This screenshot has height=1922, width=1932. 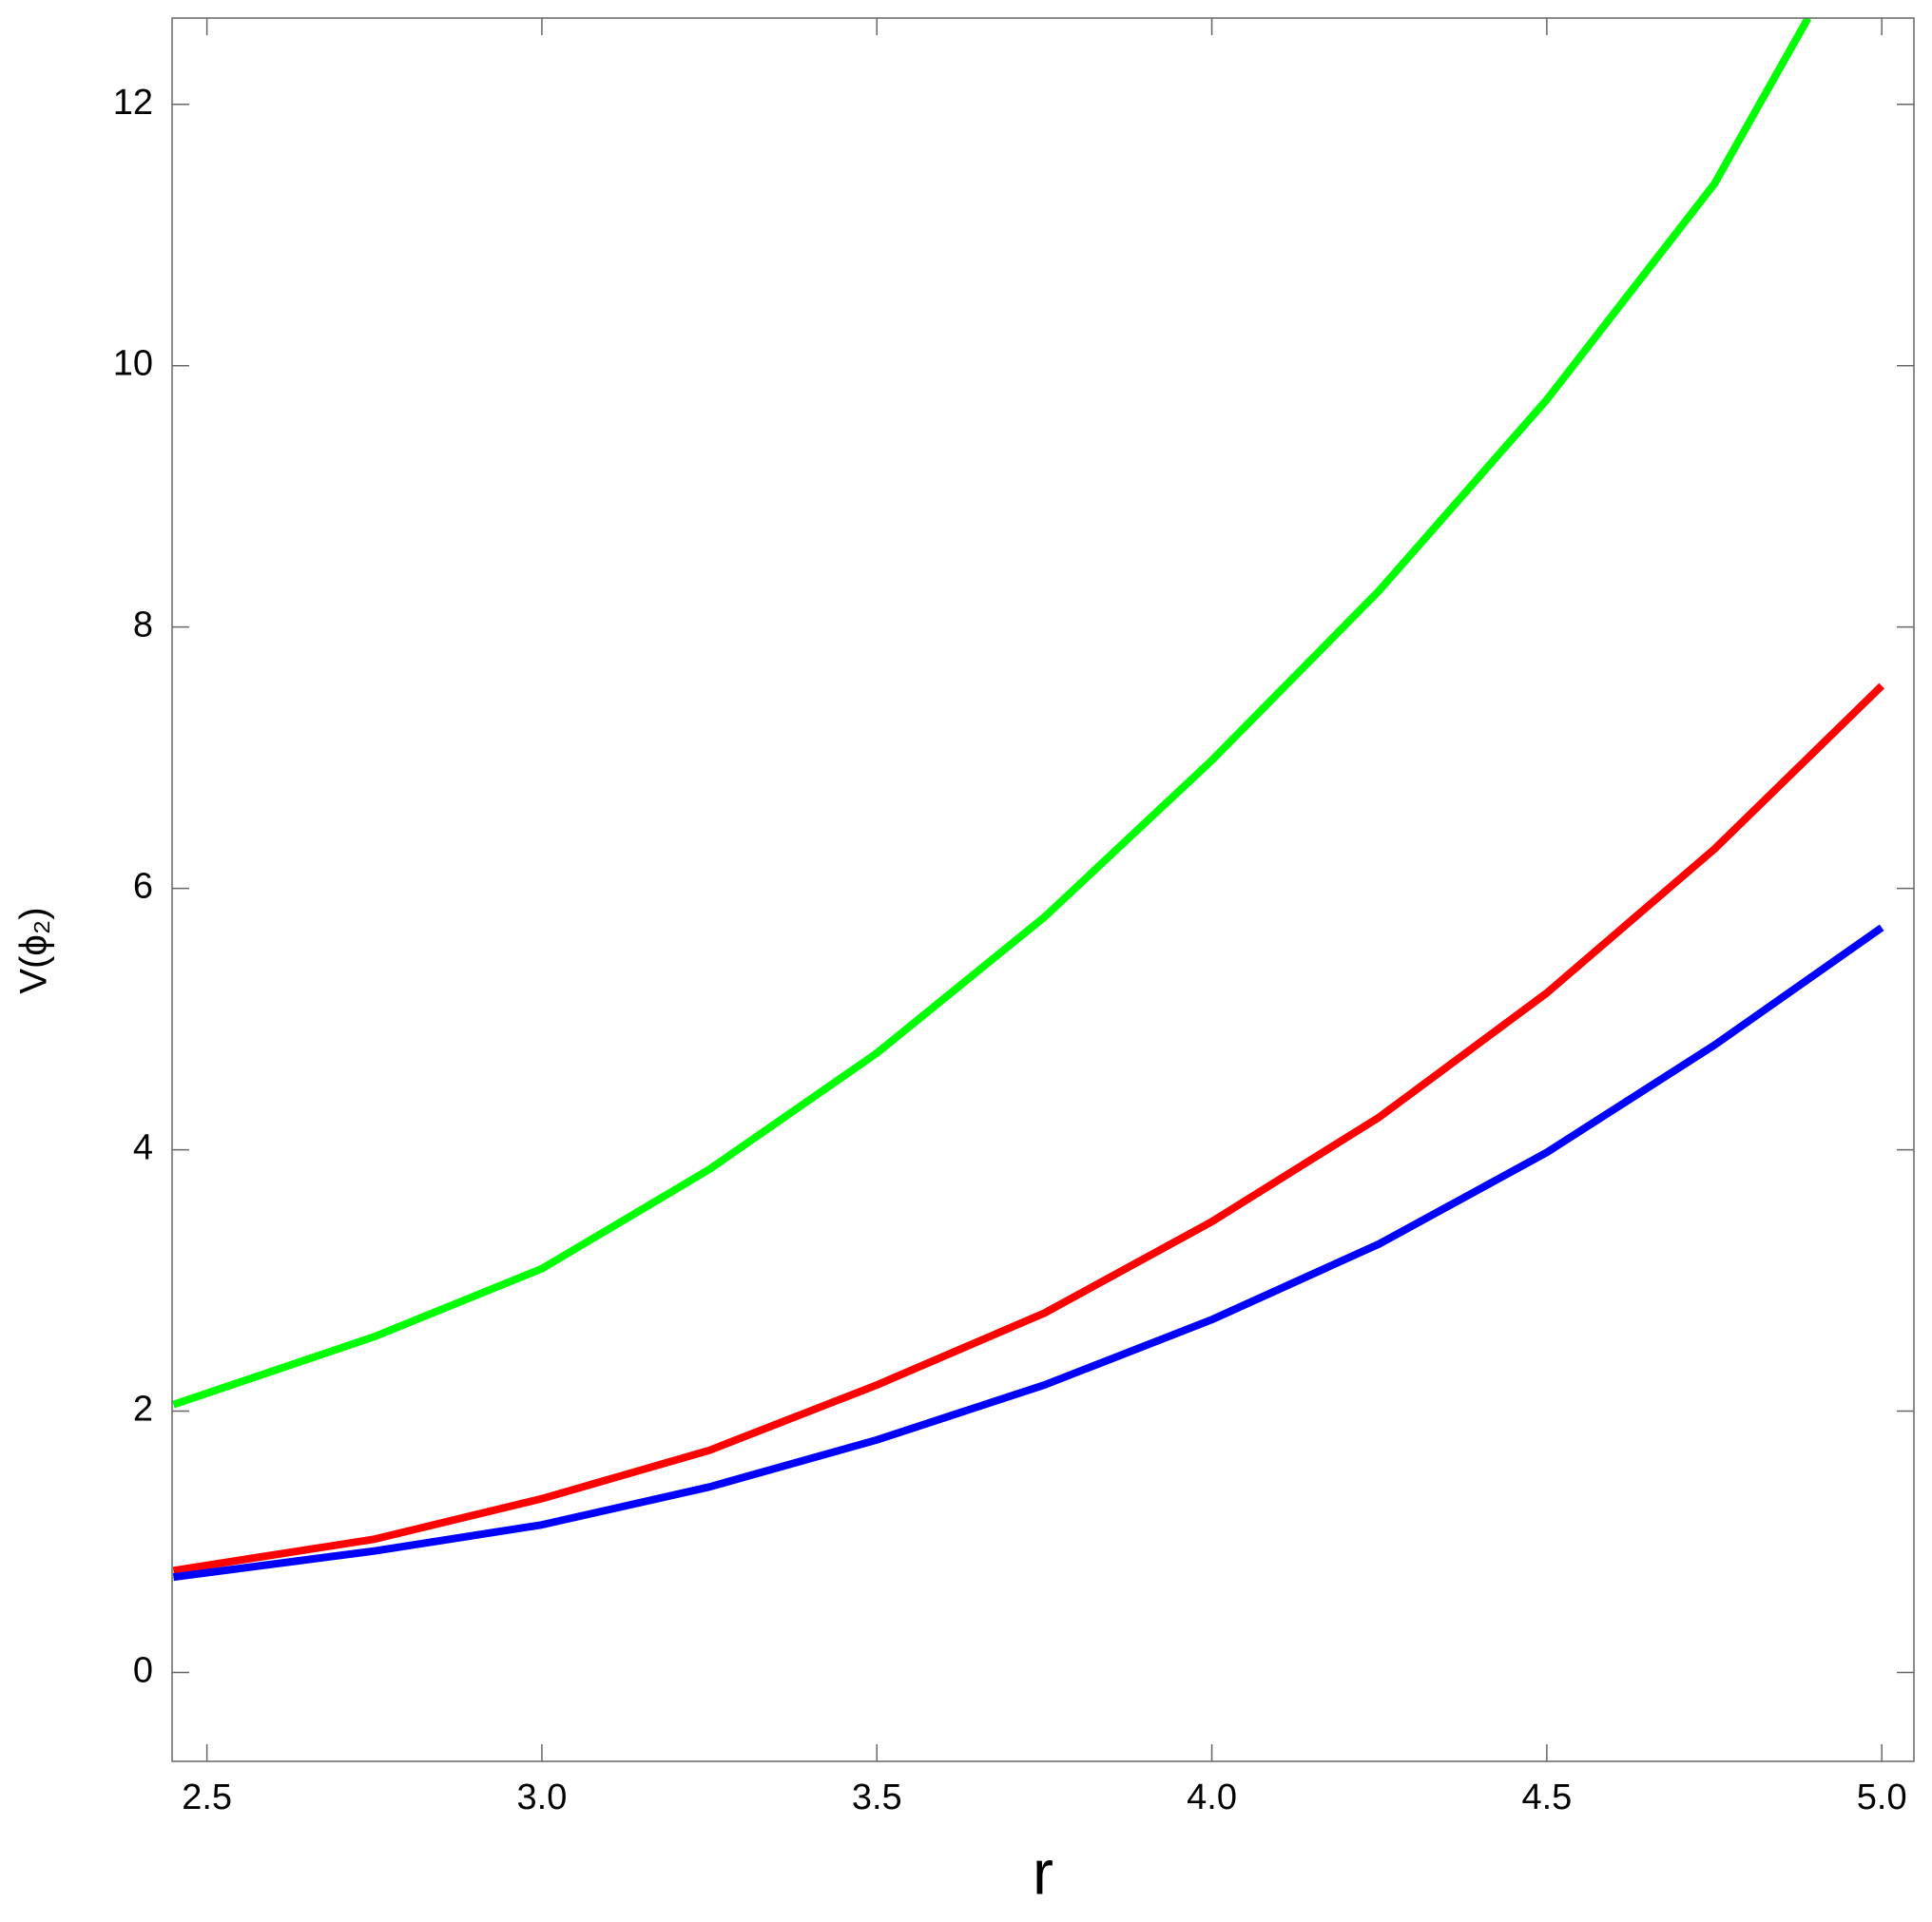 I want to click on y-tick-label: 0, so click(x=143, y=1671).